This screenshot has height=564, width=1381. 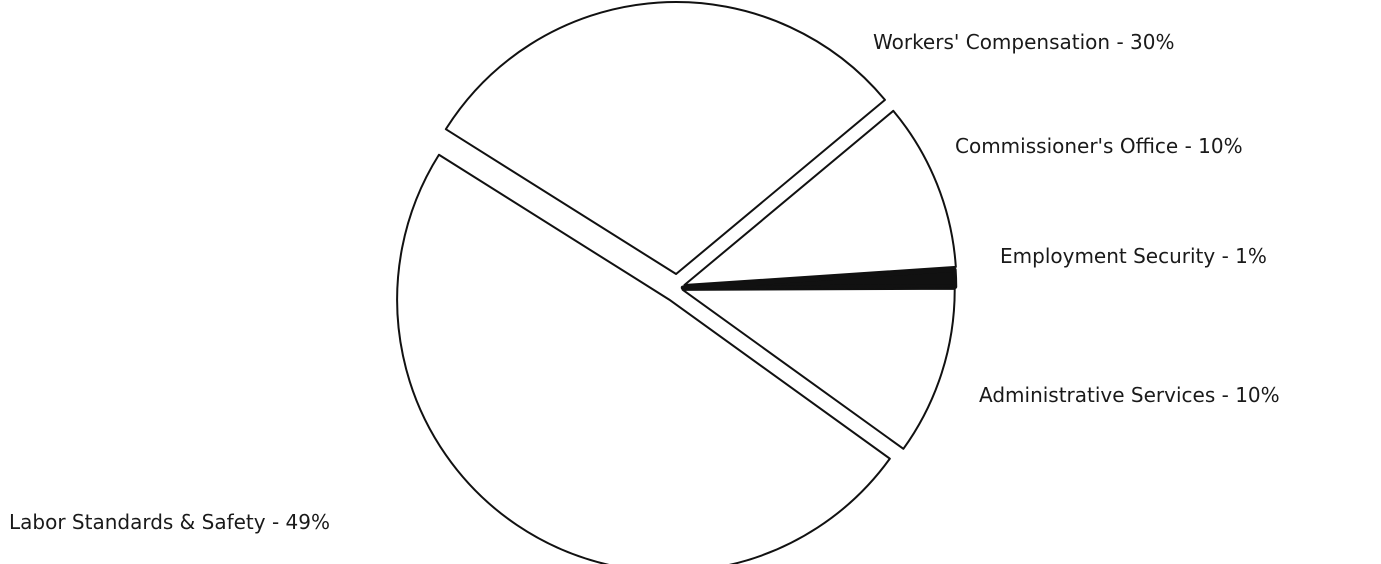 I want to click on slice-label-employment-security: Employment Security - 1%, so click(x=1133, y=256).